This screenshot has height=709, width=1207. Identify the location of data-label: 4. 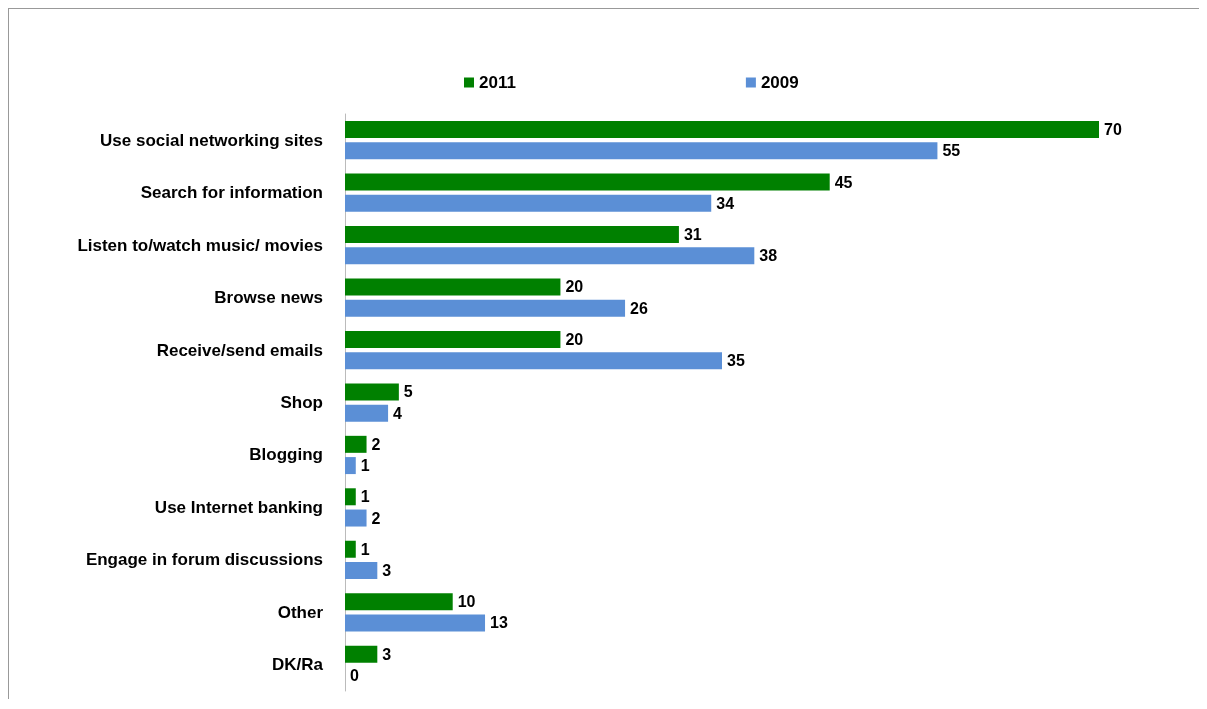
(398, 413).